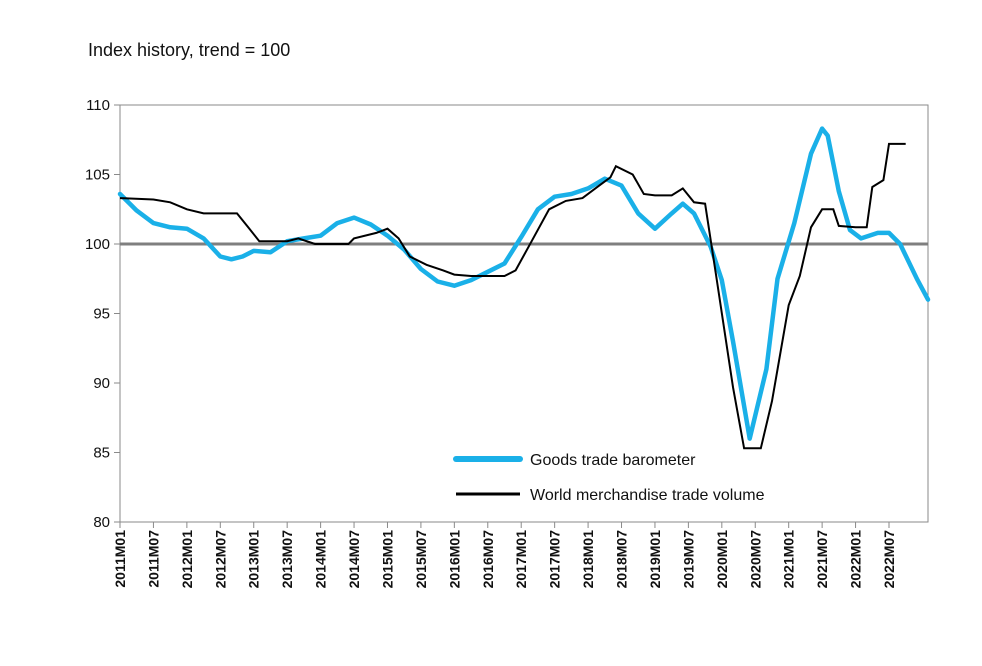 The width and height of the screenshot is (982, 666). What do you see at coordinates (321, 559) in the screenshot?
I see `x-tick-label: 2014M01` at bounding box center [321, 559].